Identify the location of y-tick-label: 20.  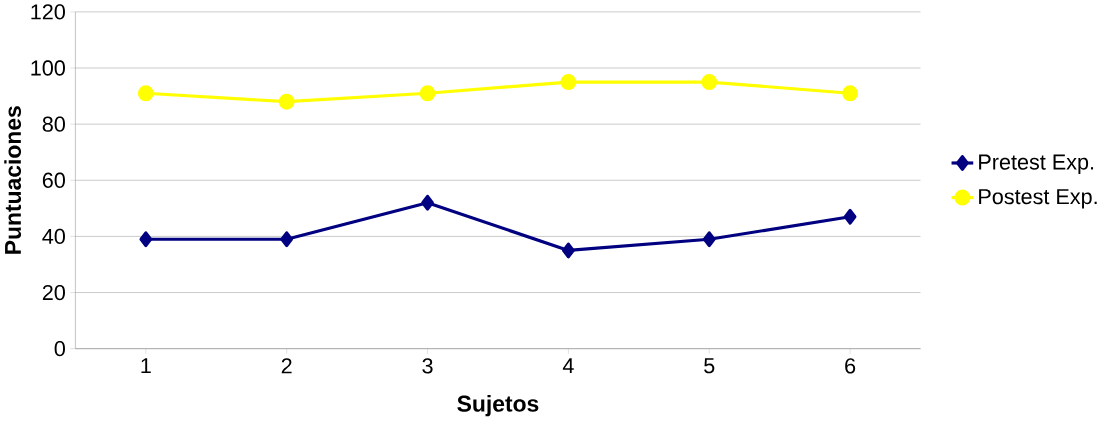
(53, 293).